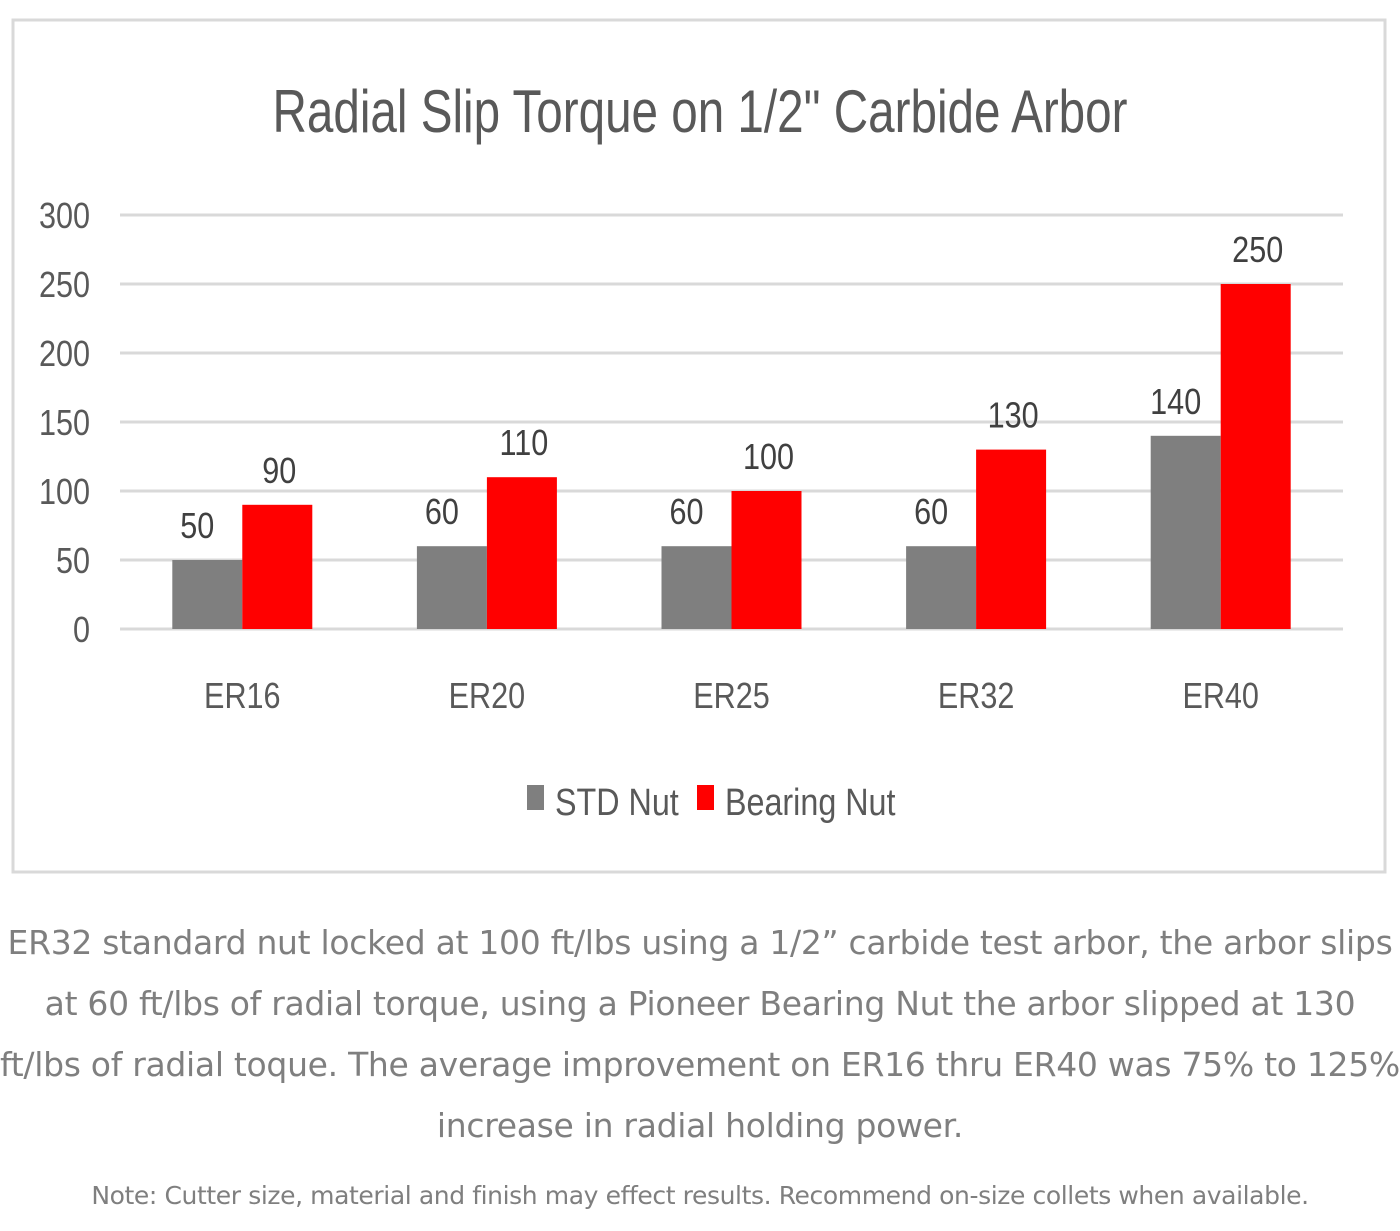 This screenshot has height=1231, width=1400. I want to click on y-tick-label: 250, so click(64, 286).